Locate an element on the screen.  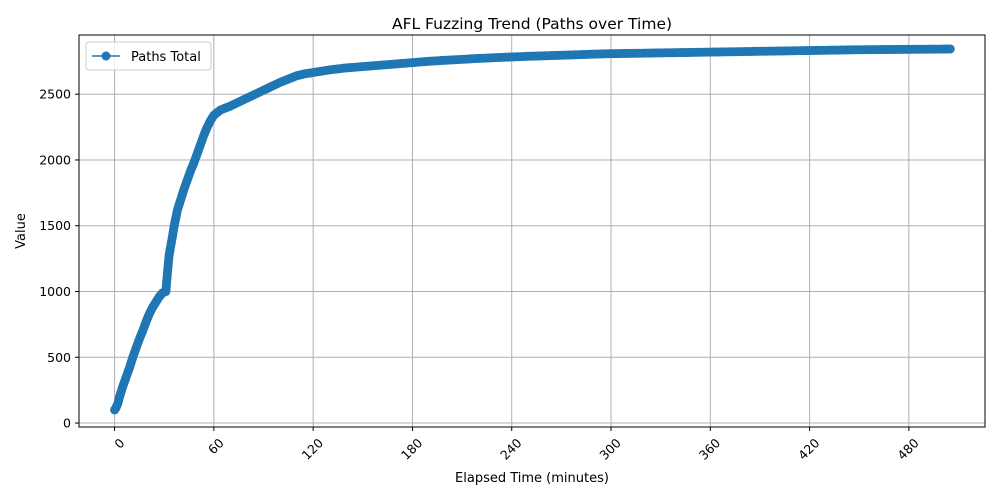
x-axis-label: Elapsed Time (minutes) is located at coordinates (532, 478).